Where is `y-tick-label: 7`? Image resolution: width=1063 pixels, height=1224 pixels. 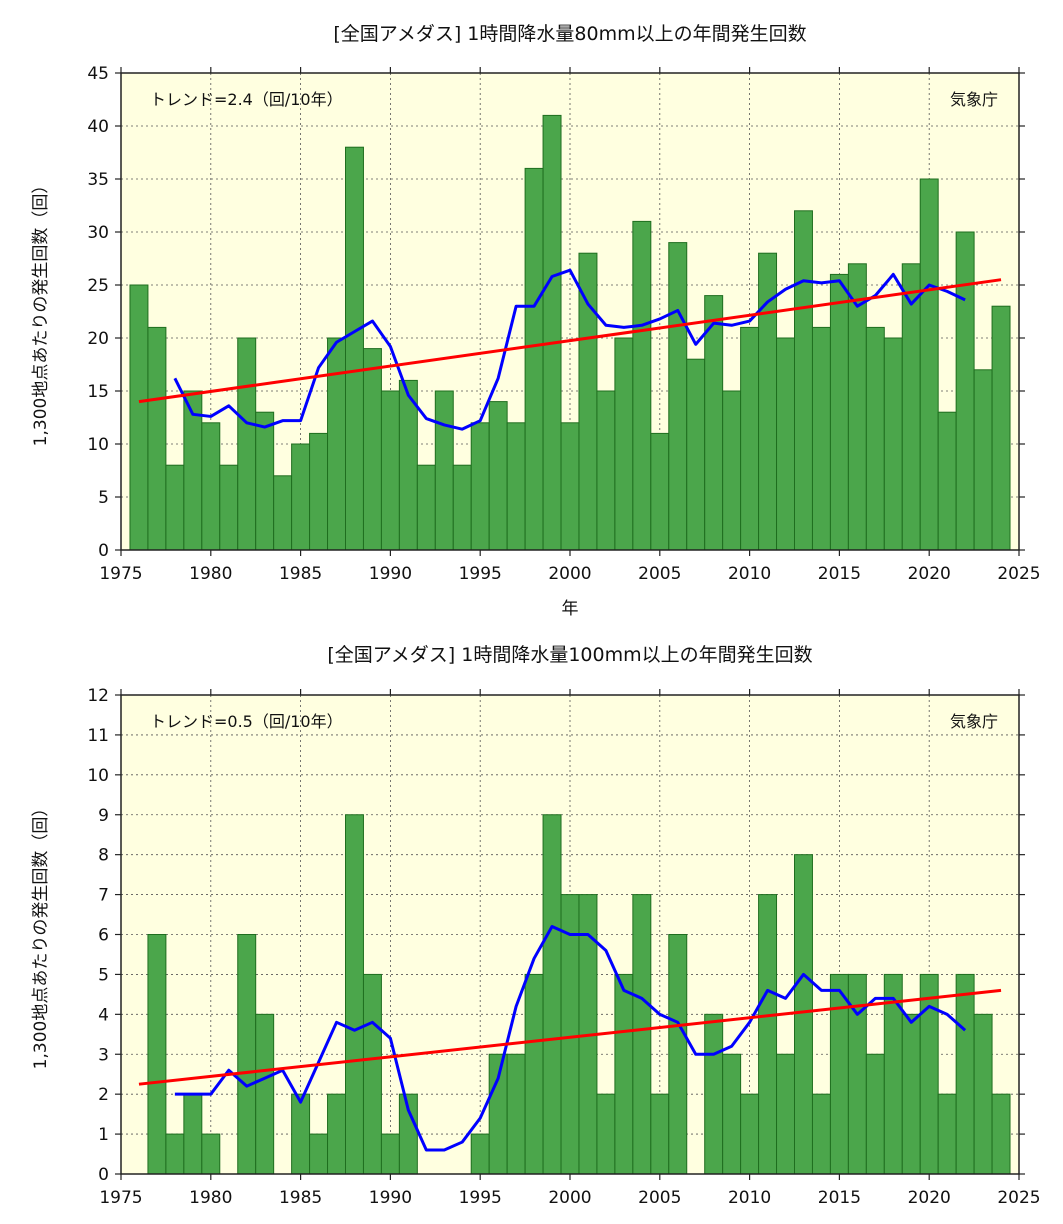
y-tick-label: 7 is located at coordinates (103, 896).